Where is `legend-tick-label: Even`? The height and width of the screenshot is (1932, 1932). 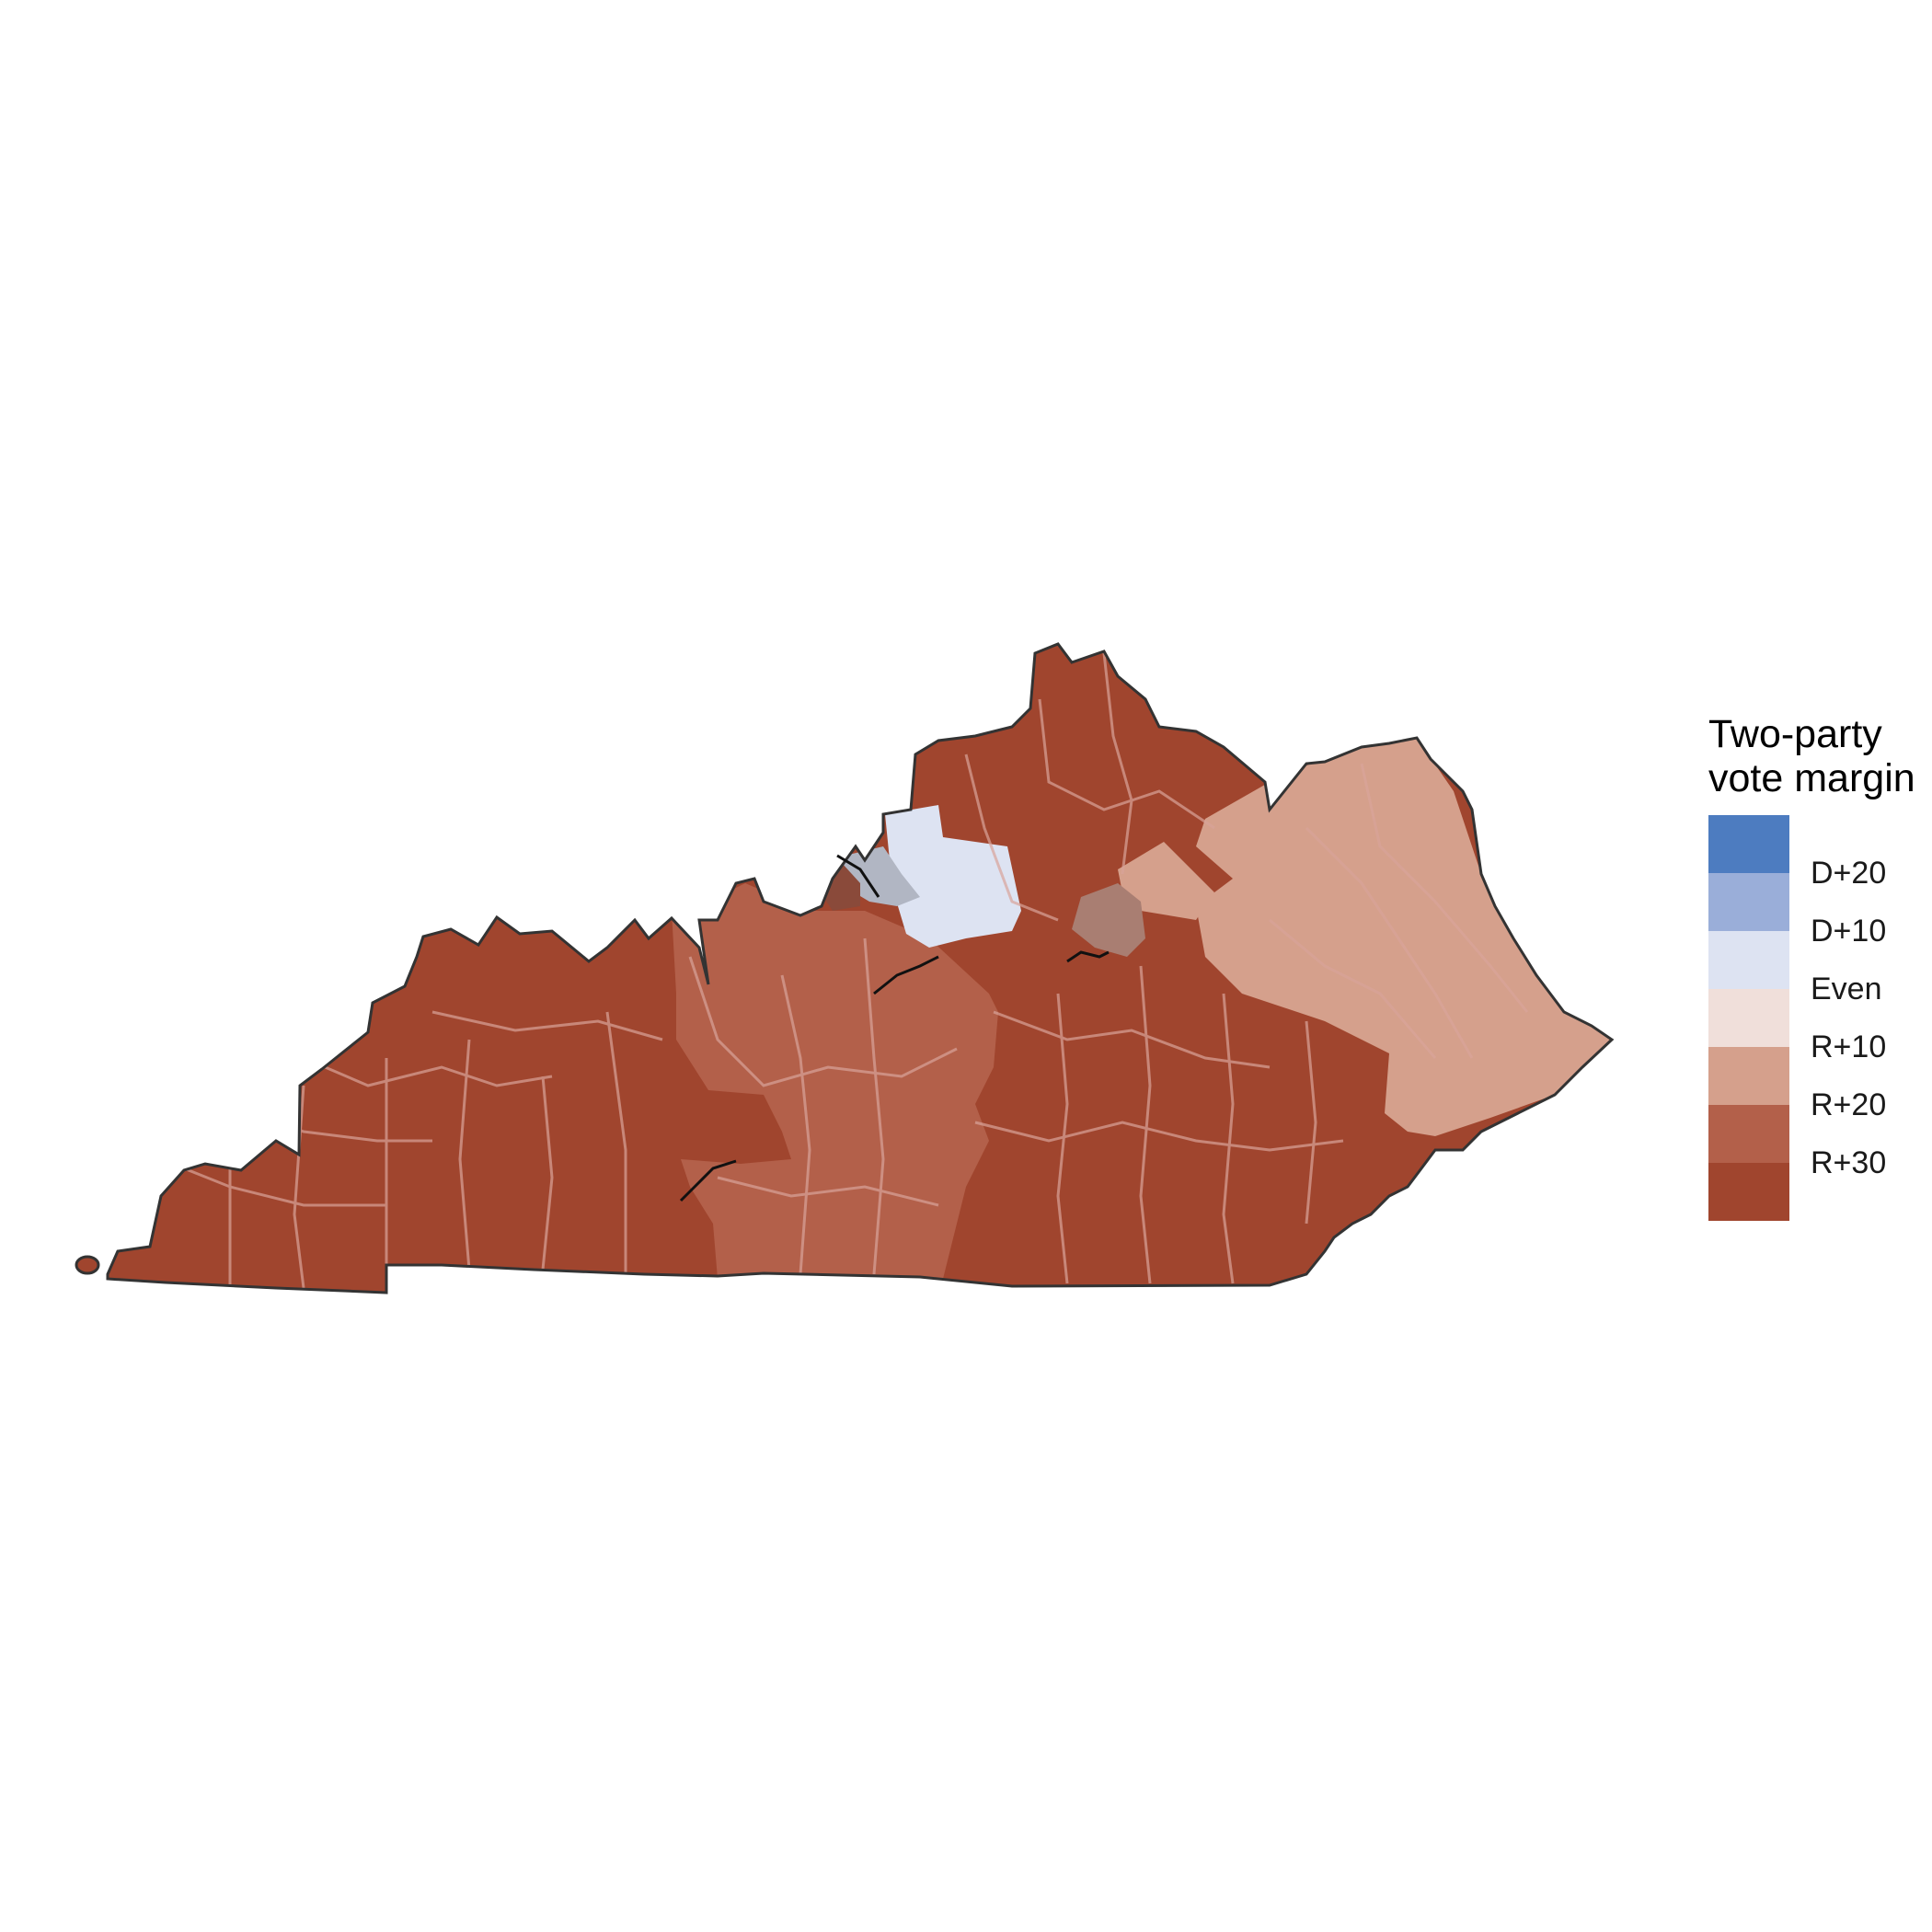 legend-tick-label: Even is located at coordinates (1846, 989).